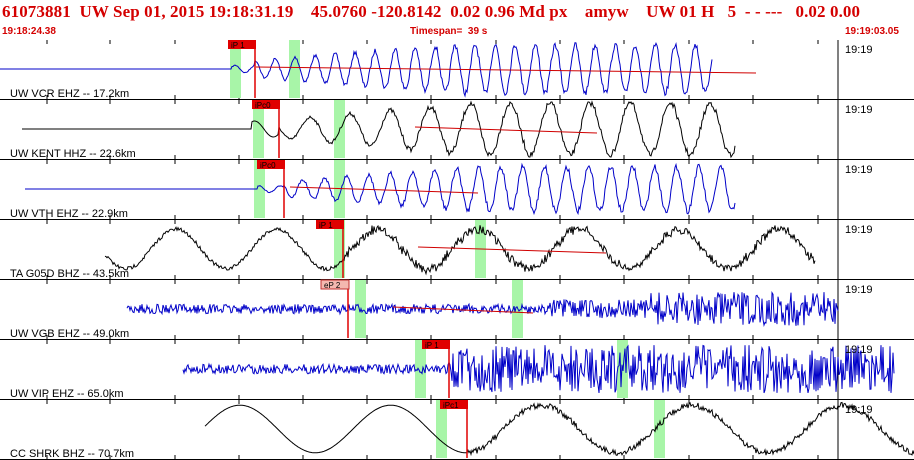 The height and width of the screenshot is (460, 914). I want to click on event-count: 5, so click(732, 11).